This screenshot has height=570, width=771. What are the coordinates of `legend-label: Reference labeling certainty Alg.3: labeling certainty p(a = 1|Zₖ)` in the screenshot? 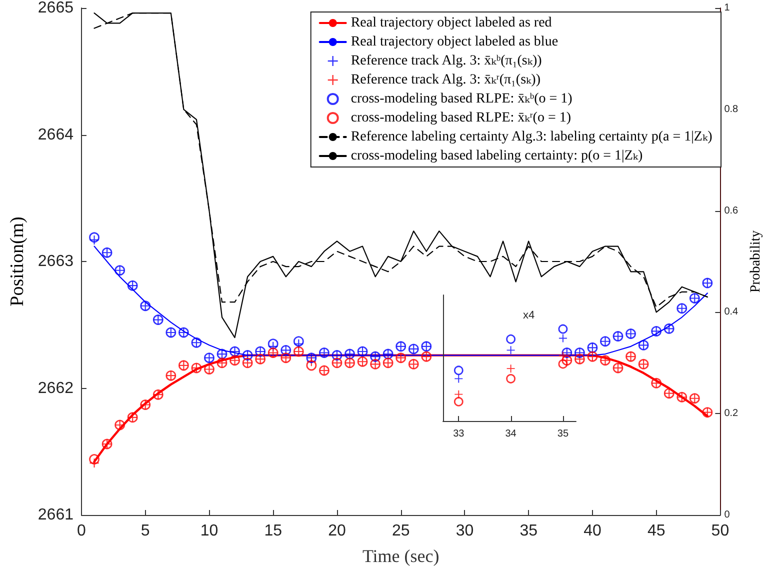 It's located at (531, 137).